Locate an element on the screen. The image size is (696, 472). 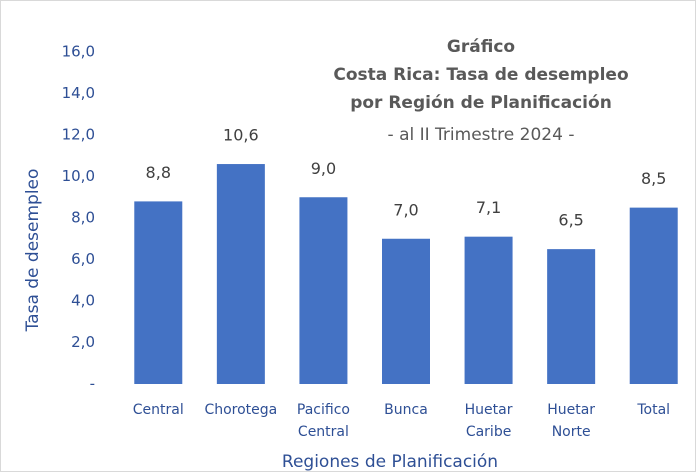
chart-subtitle: - al II Trimestre 2024 - is located at coordinates (481, 135).